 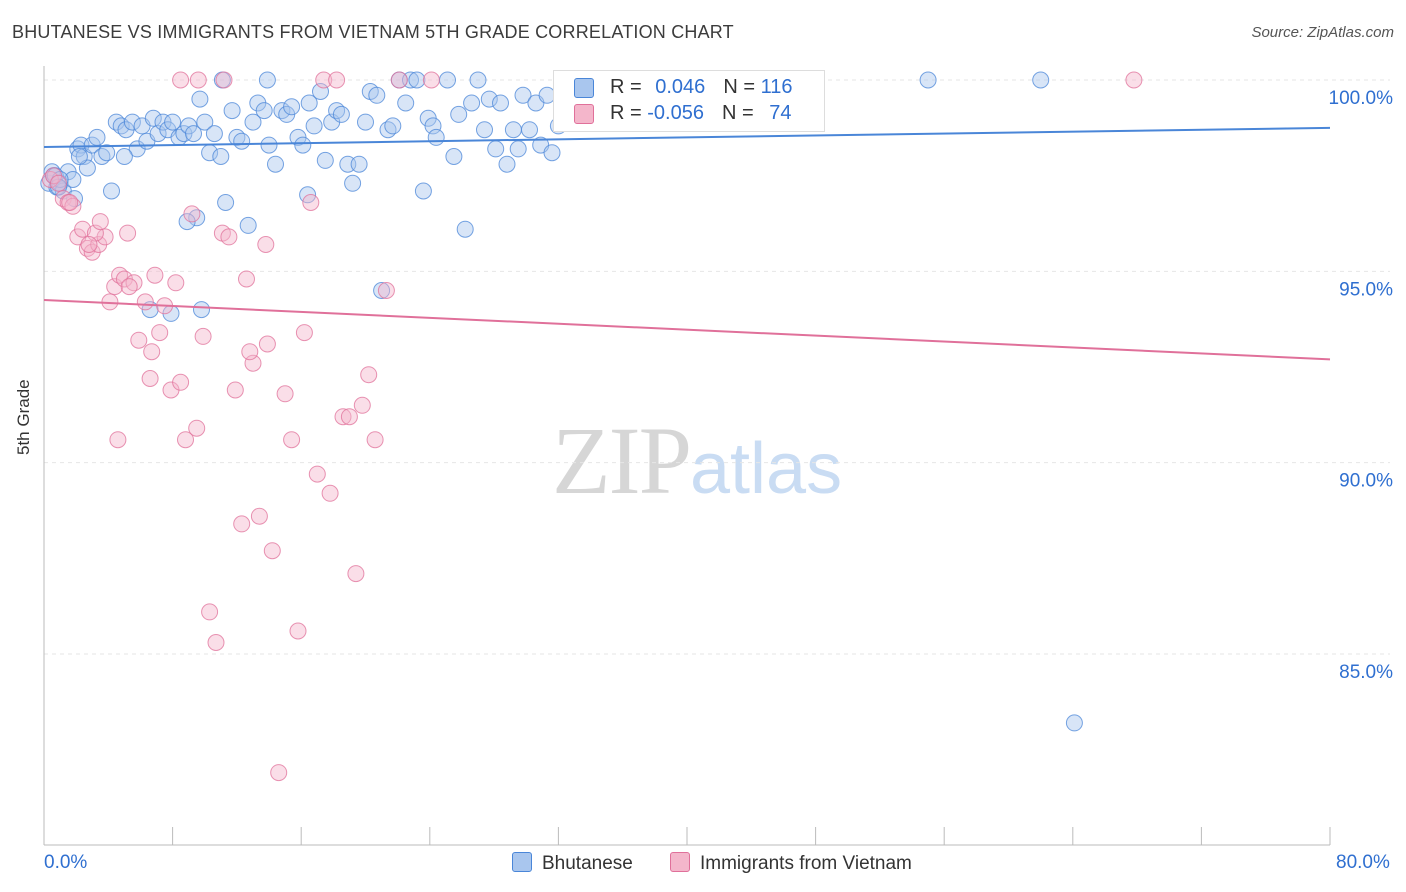 I want to click on y-tick-label: 85.0%, so click(x=1366, y=672).